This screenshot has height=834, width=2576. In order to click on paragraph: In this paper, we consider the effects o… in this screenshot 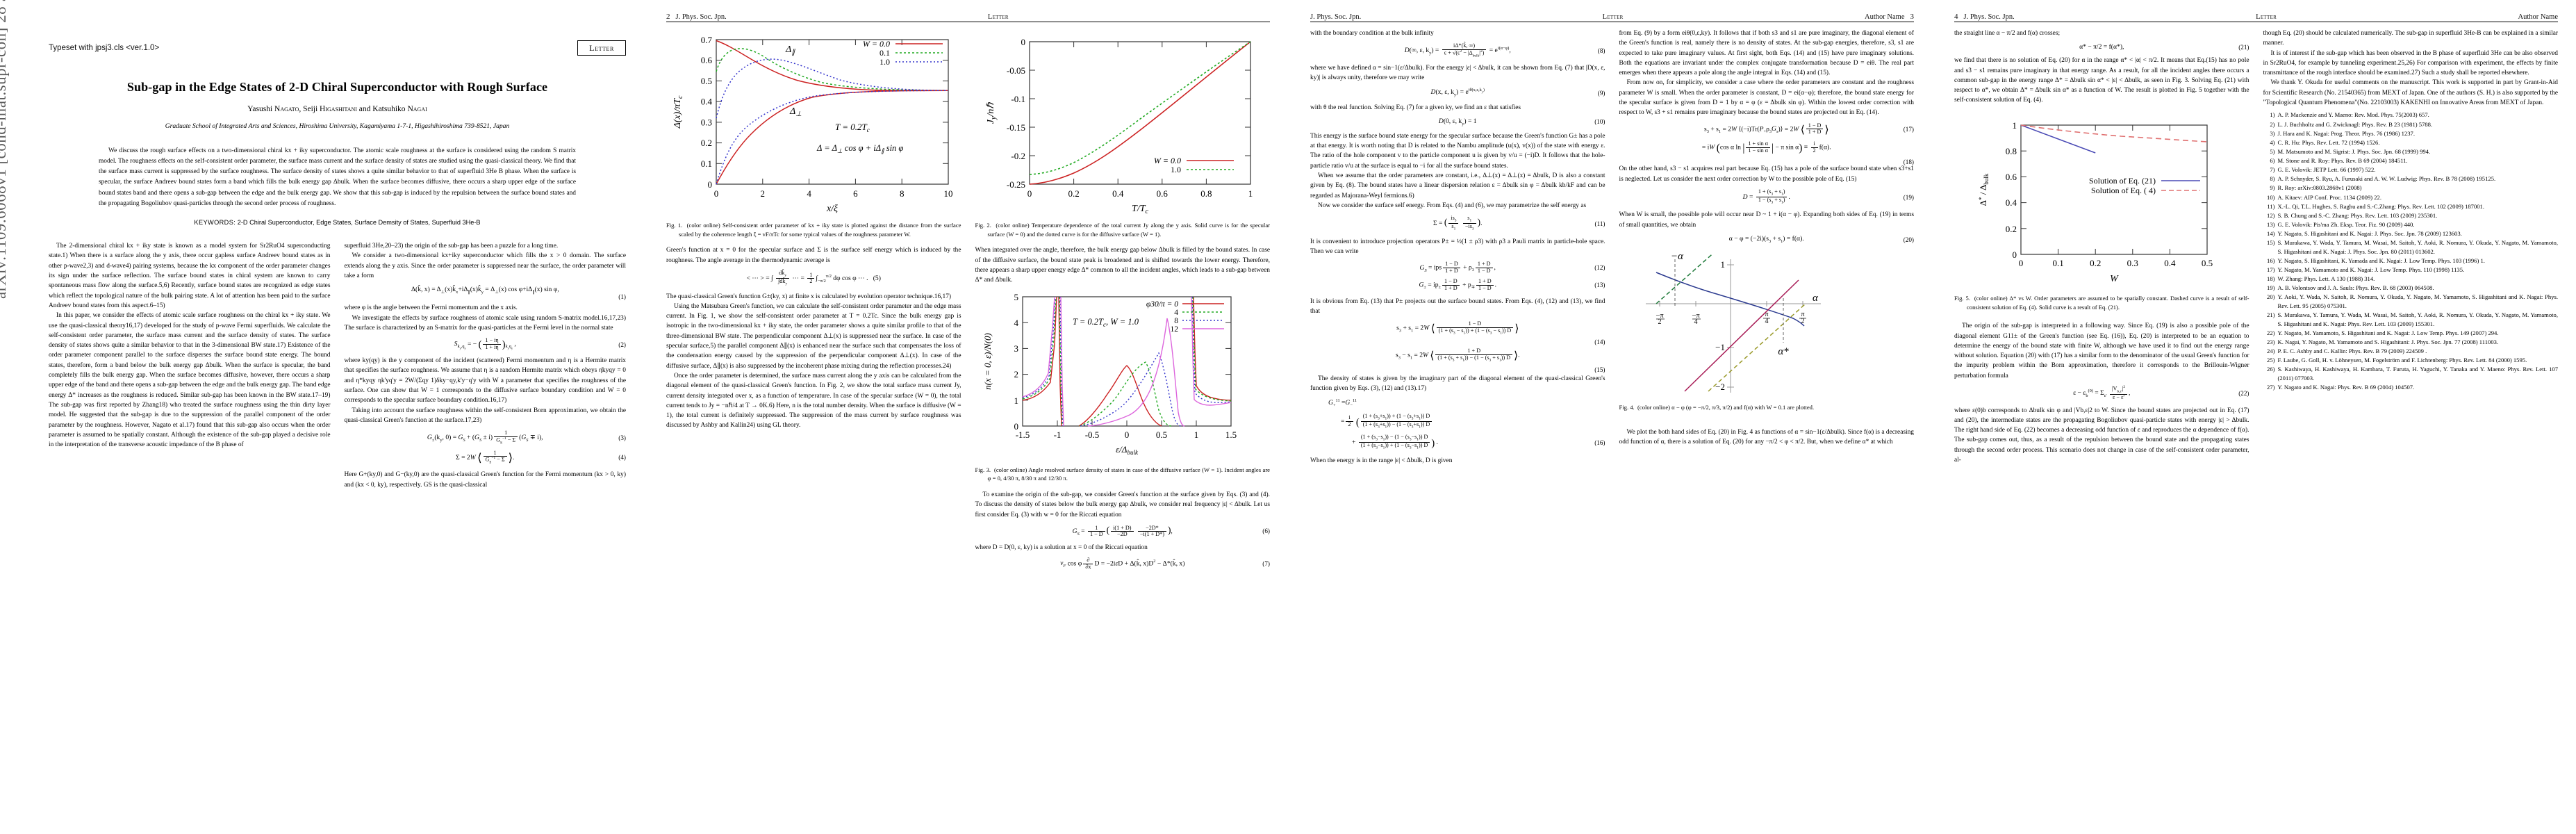, I will do `click(190, 380)`.